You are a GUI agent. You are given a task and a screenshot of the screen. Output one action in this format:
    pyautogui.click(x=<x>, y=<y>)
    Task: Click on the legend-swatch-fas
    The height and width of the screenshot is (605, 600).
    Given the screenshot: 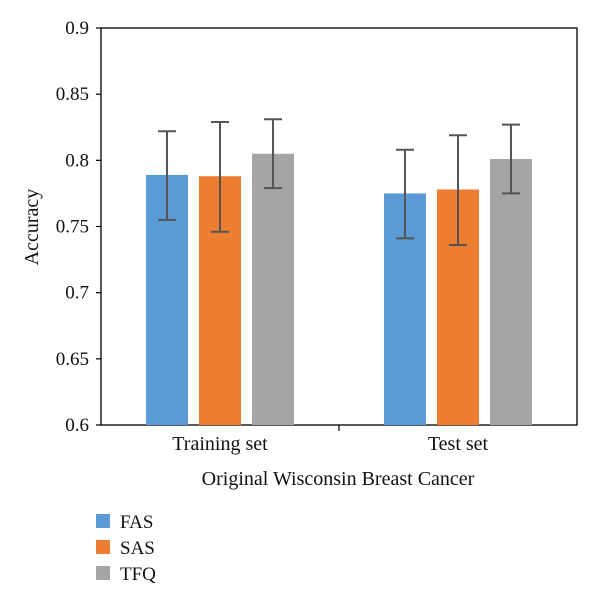 What is the action you would take?
    pyautogui.click(x=103, y=521)
    